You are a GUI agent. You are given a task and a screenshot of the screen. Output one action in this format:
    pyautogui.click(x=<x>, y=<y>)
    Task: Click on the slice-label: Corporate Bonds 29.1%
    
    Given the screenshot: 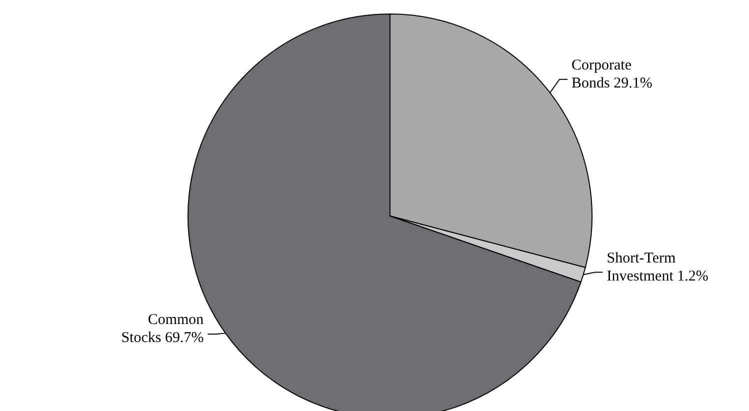 What is the action you would take?
    pyautogui.click(x=612, y=74)
    